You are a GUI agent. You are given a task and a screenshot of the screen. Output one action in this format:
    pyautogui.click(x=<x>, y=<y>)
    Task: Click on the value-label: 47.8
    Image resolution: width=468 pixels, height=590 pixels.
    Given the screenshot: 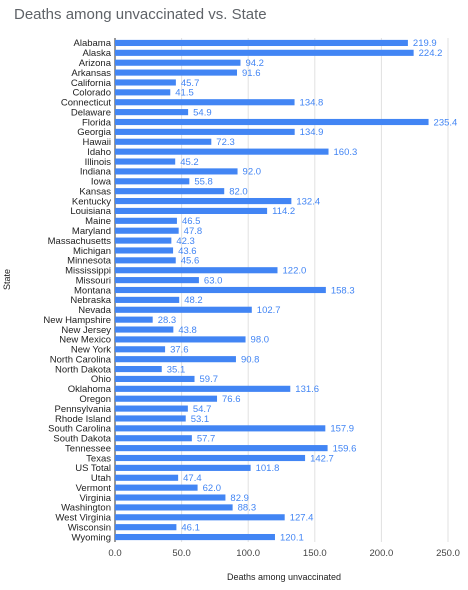 What is the action you would take?
    pyautogui.click(x=193, y=231)
    